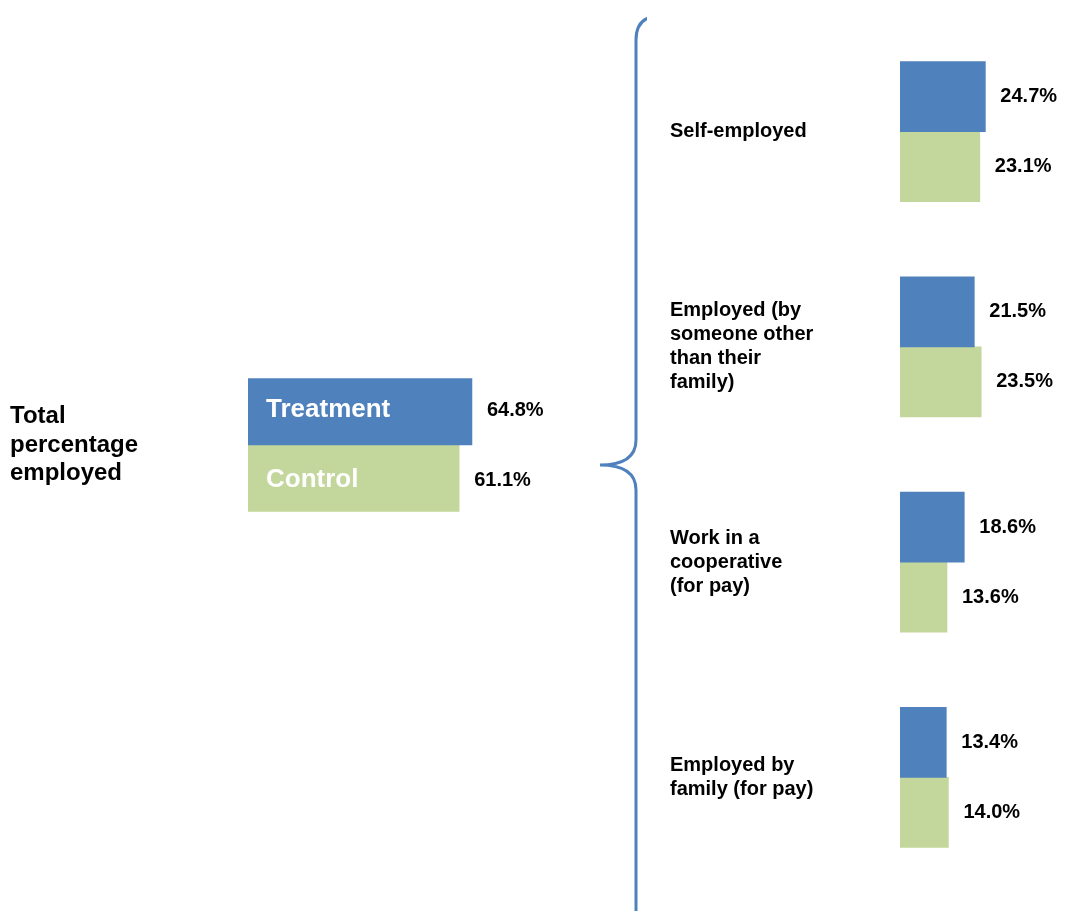  What do you see at coordinates (1018, 310) in the screenshot?
I see `data-label: 21.5%` at bounding box center [1018, 310].